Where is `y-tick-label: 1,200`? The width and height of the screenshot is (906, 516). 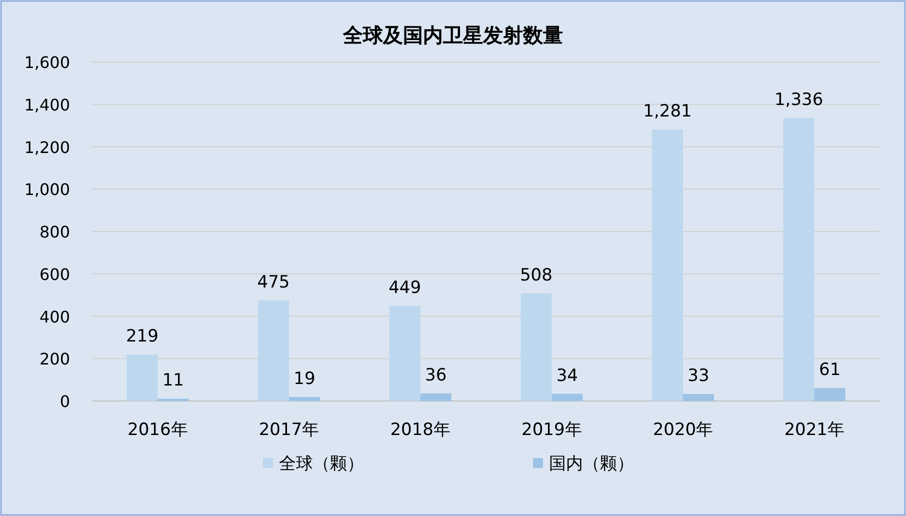 y-tick-label: 1,200 is located at coordinates (47, 147).